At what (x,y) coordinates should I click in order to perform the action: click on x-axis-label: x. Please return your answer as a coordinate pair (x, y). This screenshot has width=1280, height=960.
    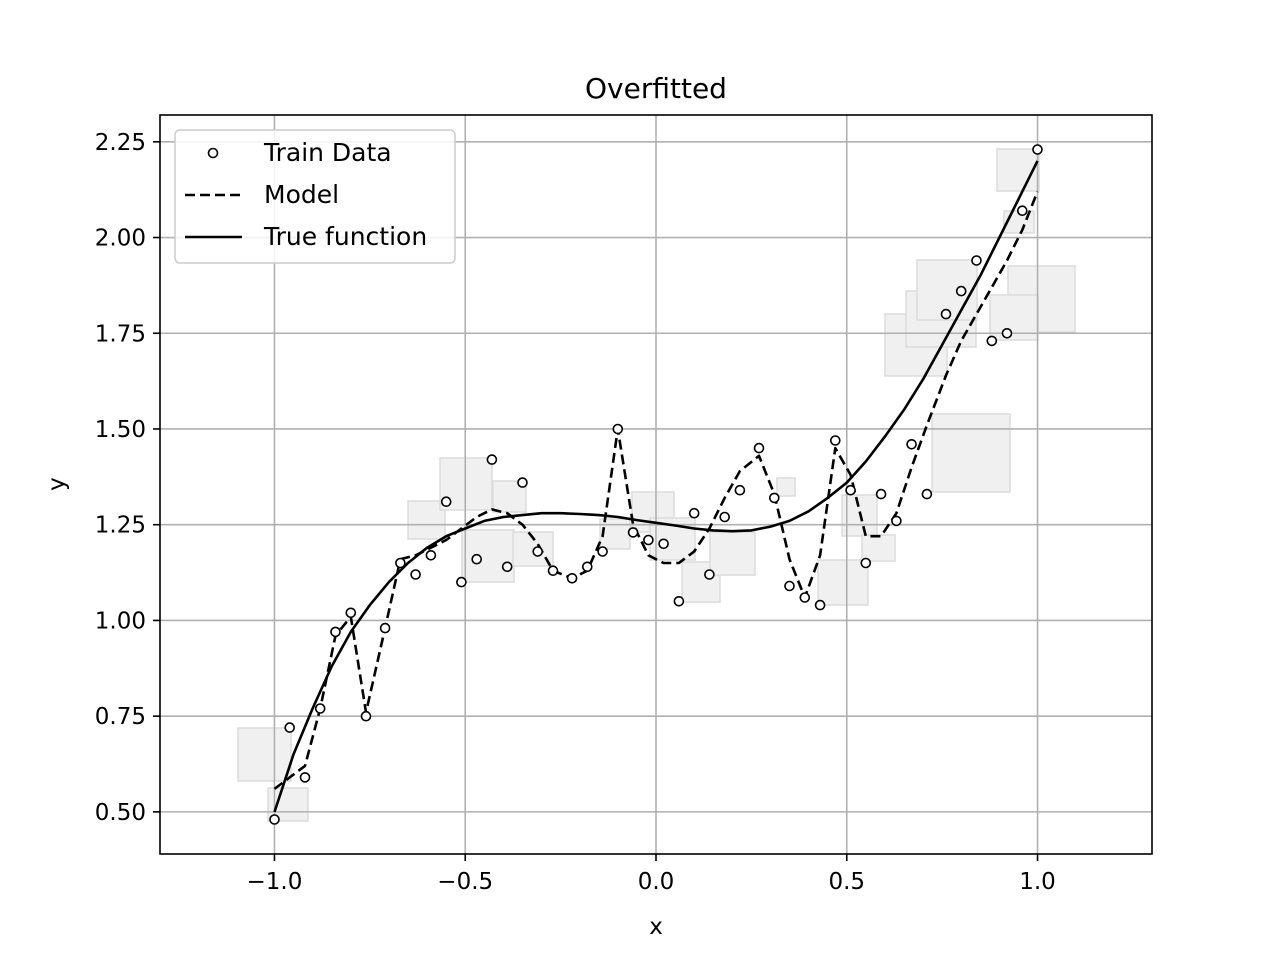
    Looking at the image, I should click on (656, 927).